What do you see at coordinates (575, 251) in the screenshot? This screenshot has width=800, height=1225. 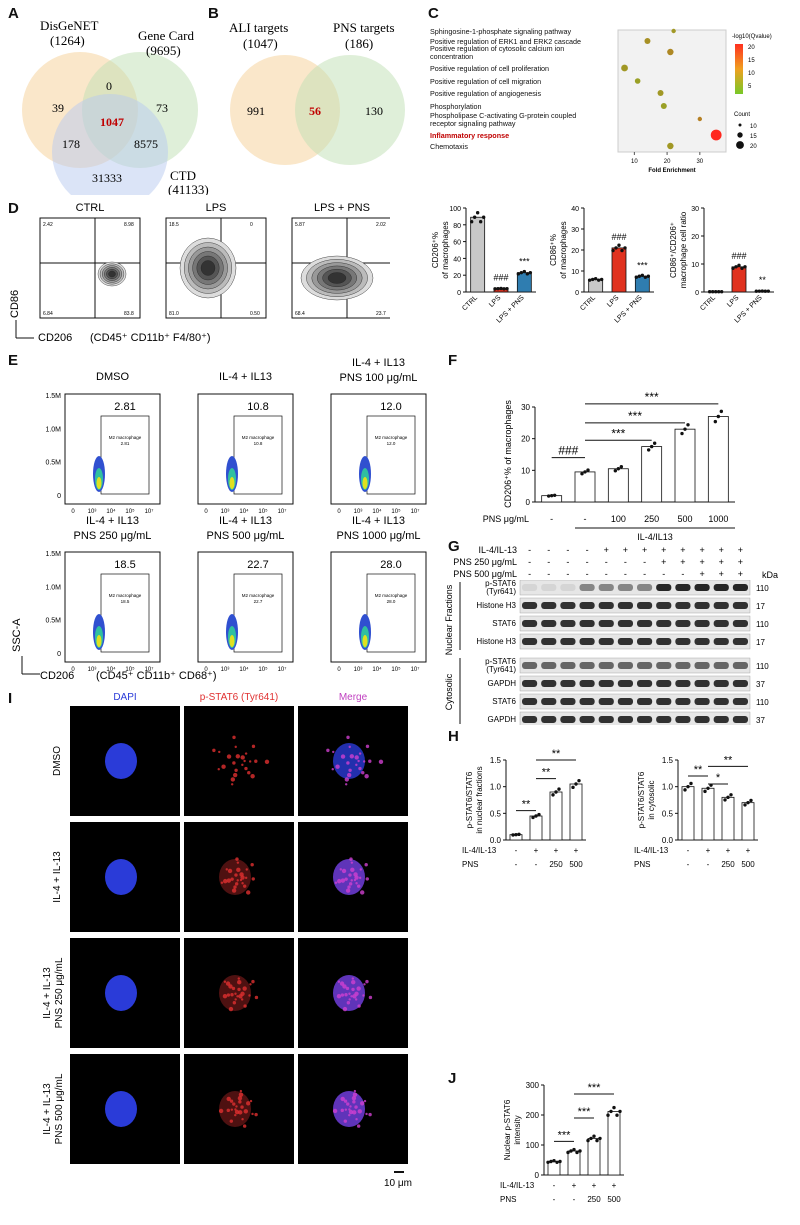 I see `y-tick-label: 20` at bounding box center [575, 251].